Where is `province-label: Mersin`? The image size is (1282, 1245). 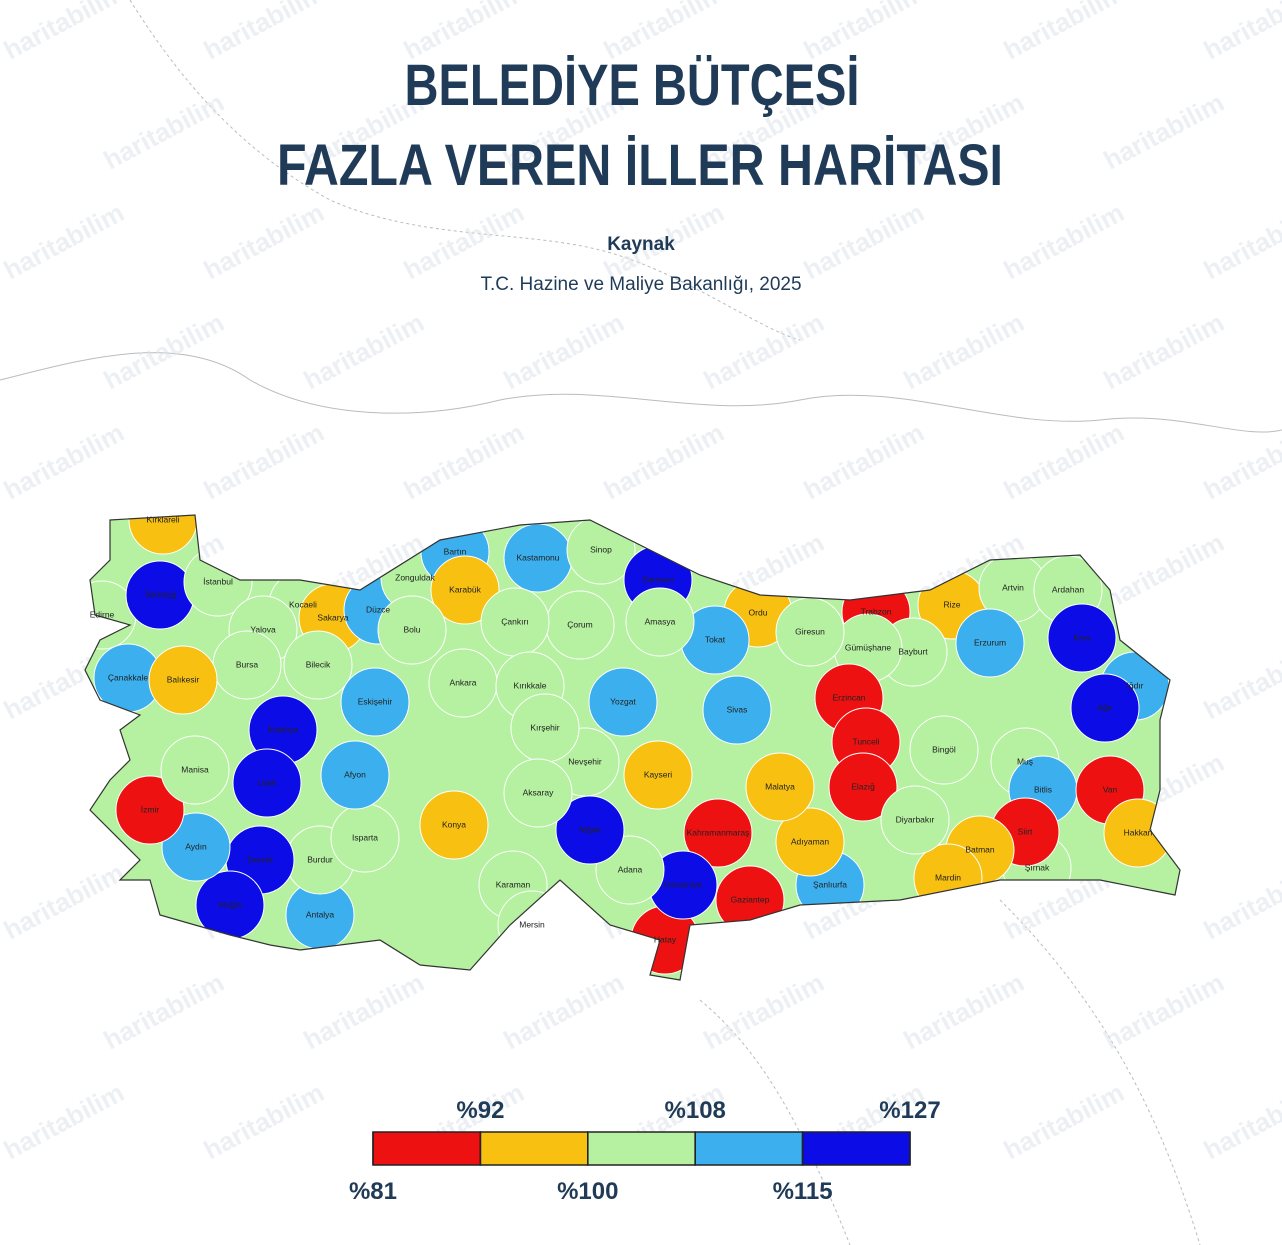
province-label: Mersin is located at coordinates (532, 924).